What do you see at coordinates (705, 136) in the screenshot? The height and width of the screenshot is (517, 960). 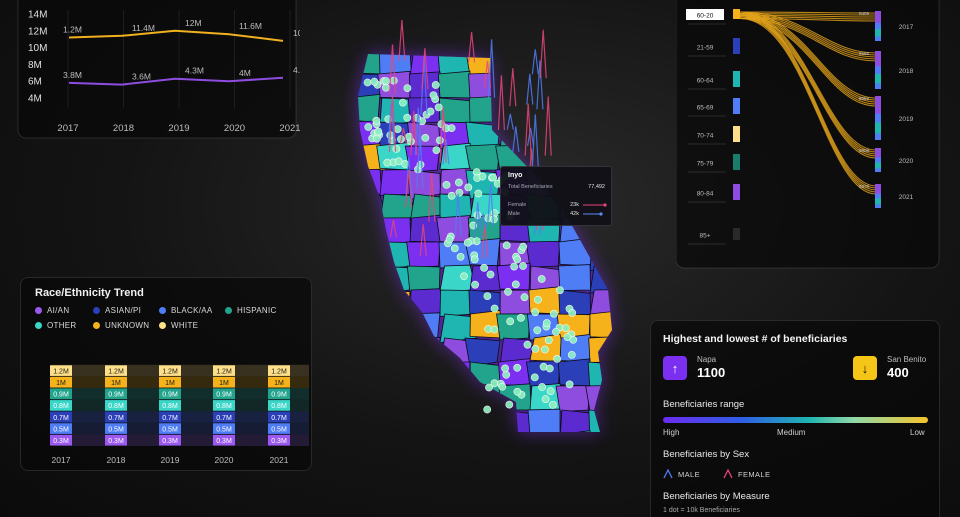 I see `age-group-label: 70-74` at bounding box center [705, 136].